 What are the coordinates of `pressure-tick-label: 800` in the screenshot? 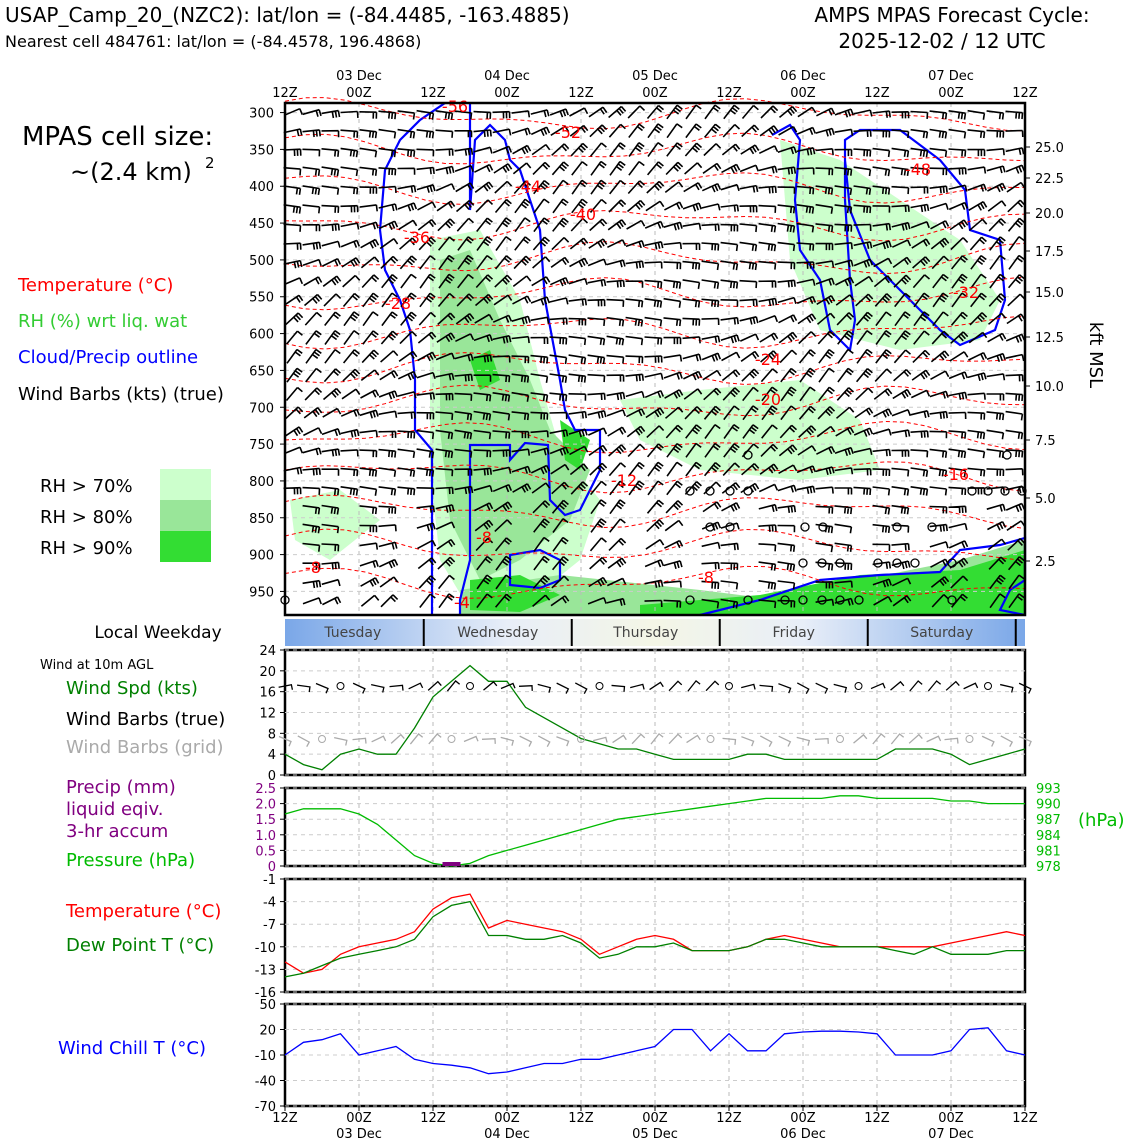 It's located at (261, 482).